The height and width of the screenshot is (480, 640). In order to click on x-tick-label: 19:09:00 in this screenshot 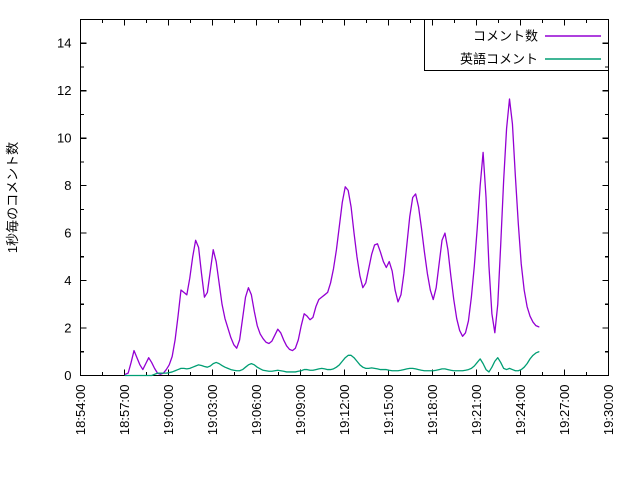, I will do `click(300, 410)`.